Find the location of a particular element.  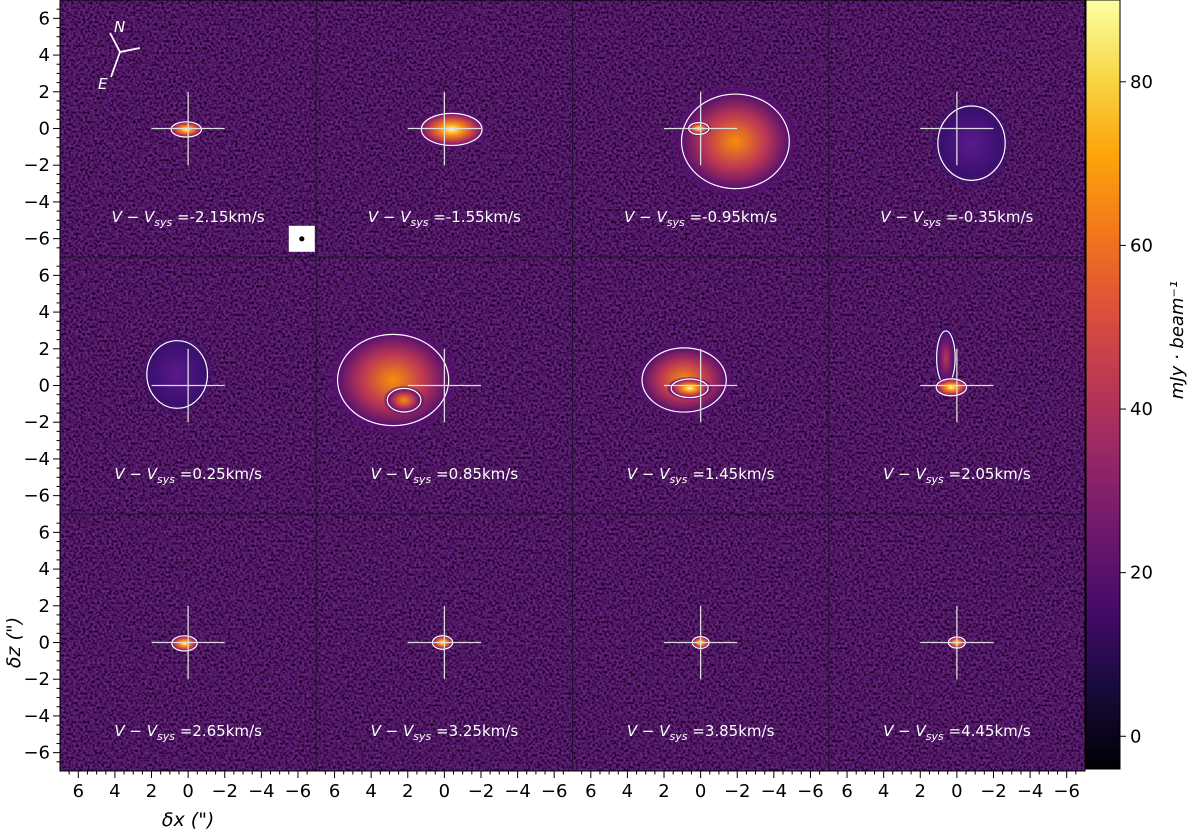

x-axis-label: δx (") is located at coordinates (188, 820).